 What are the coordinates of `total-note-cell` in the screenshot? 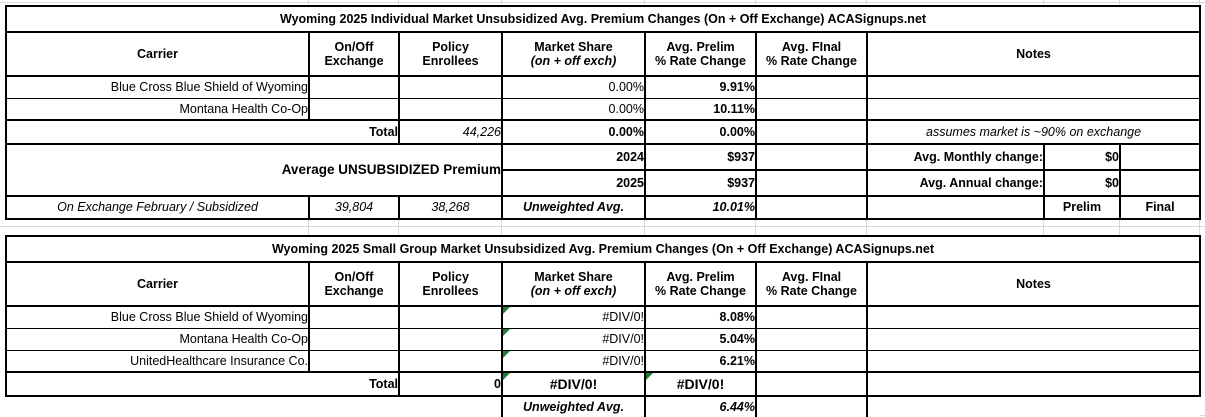 It's located at (1033, 384).